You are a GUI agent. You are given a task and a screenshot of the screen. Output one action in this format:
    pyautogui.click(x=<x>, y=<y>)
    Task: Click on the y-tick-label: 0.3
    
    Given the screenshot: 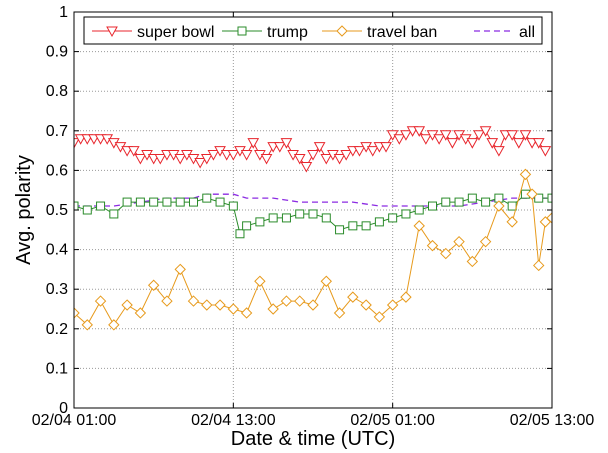 What is the action you would take?
    pyautogui.click(x=57, y=289)
    